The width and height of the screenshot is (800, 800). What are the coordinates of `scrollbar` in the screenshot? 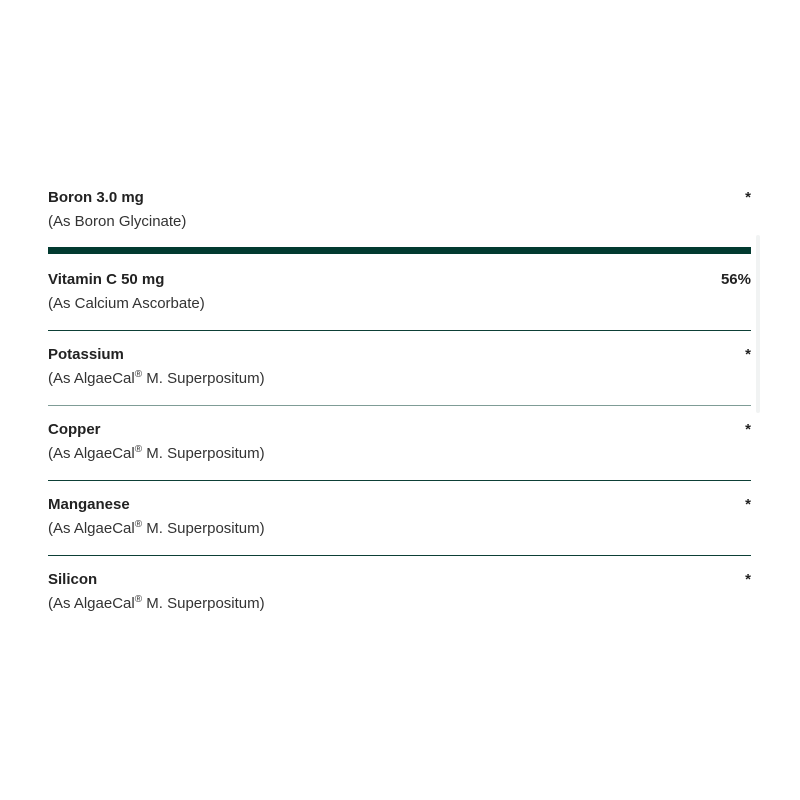 It's located at (758, 324).